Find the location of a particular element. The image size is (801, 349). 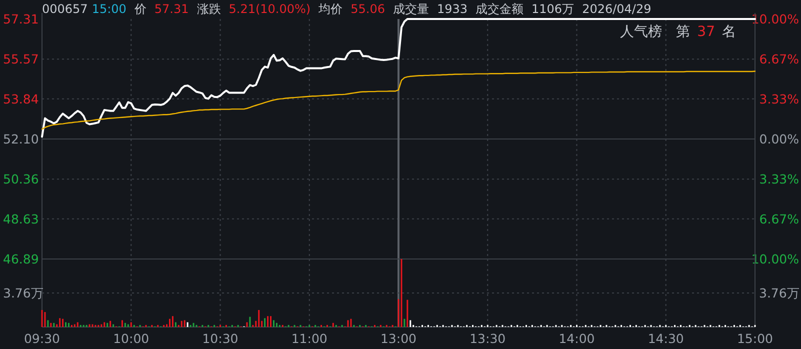

y-tick-label: 48.63 is located at coordinates (21, 218).